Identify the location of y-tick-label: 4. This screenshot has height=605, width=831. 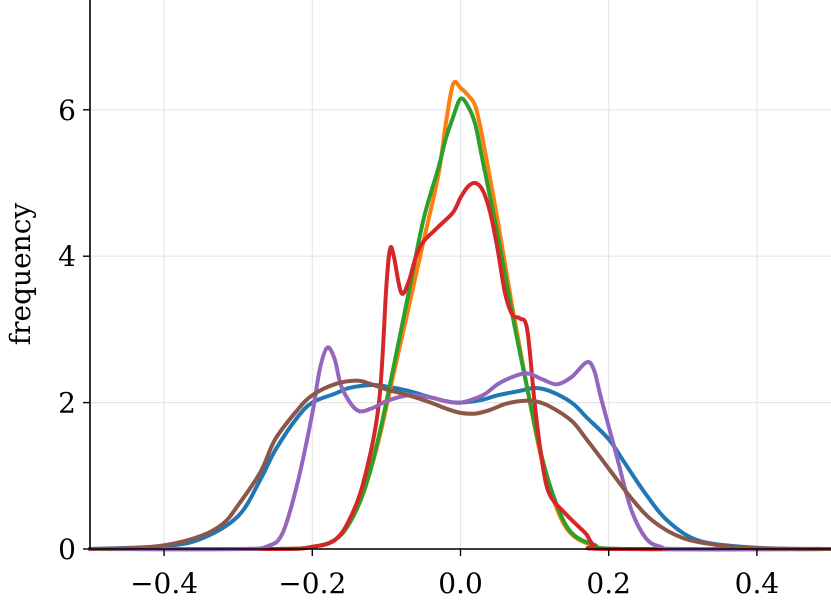
(67, 256).